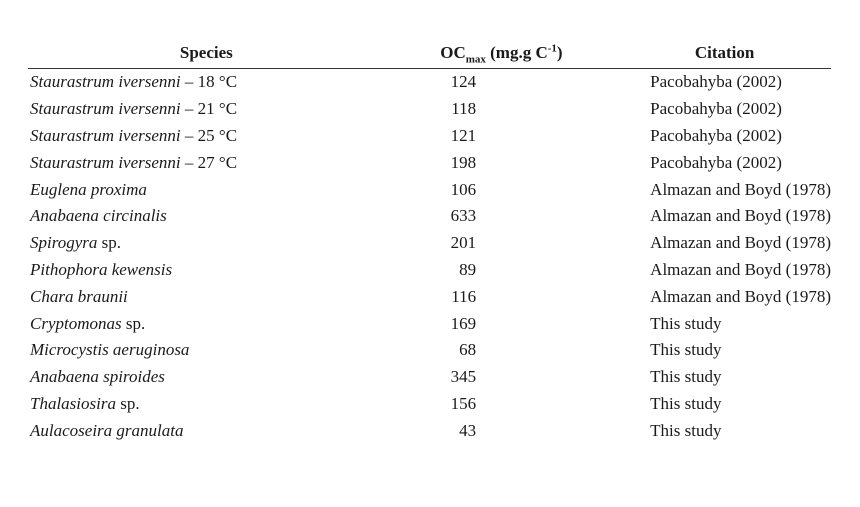 The image size is (860, 507). Describe the element at coordinates (429, 377) in the screenshot. I see `table-row: Anabaena spiroides 345 This study` at that location.